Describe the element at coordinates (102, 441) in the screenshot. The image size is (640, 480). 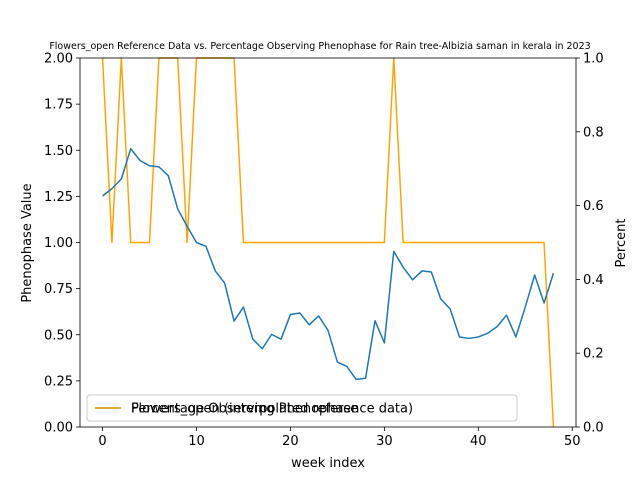
I see `x-tick-label: 0` at that location.